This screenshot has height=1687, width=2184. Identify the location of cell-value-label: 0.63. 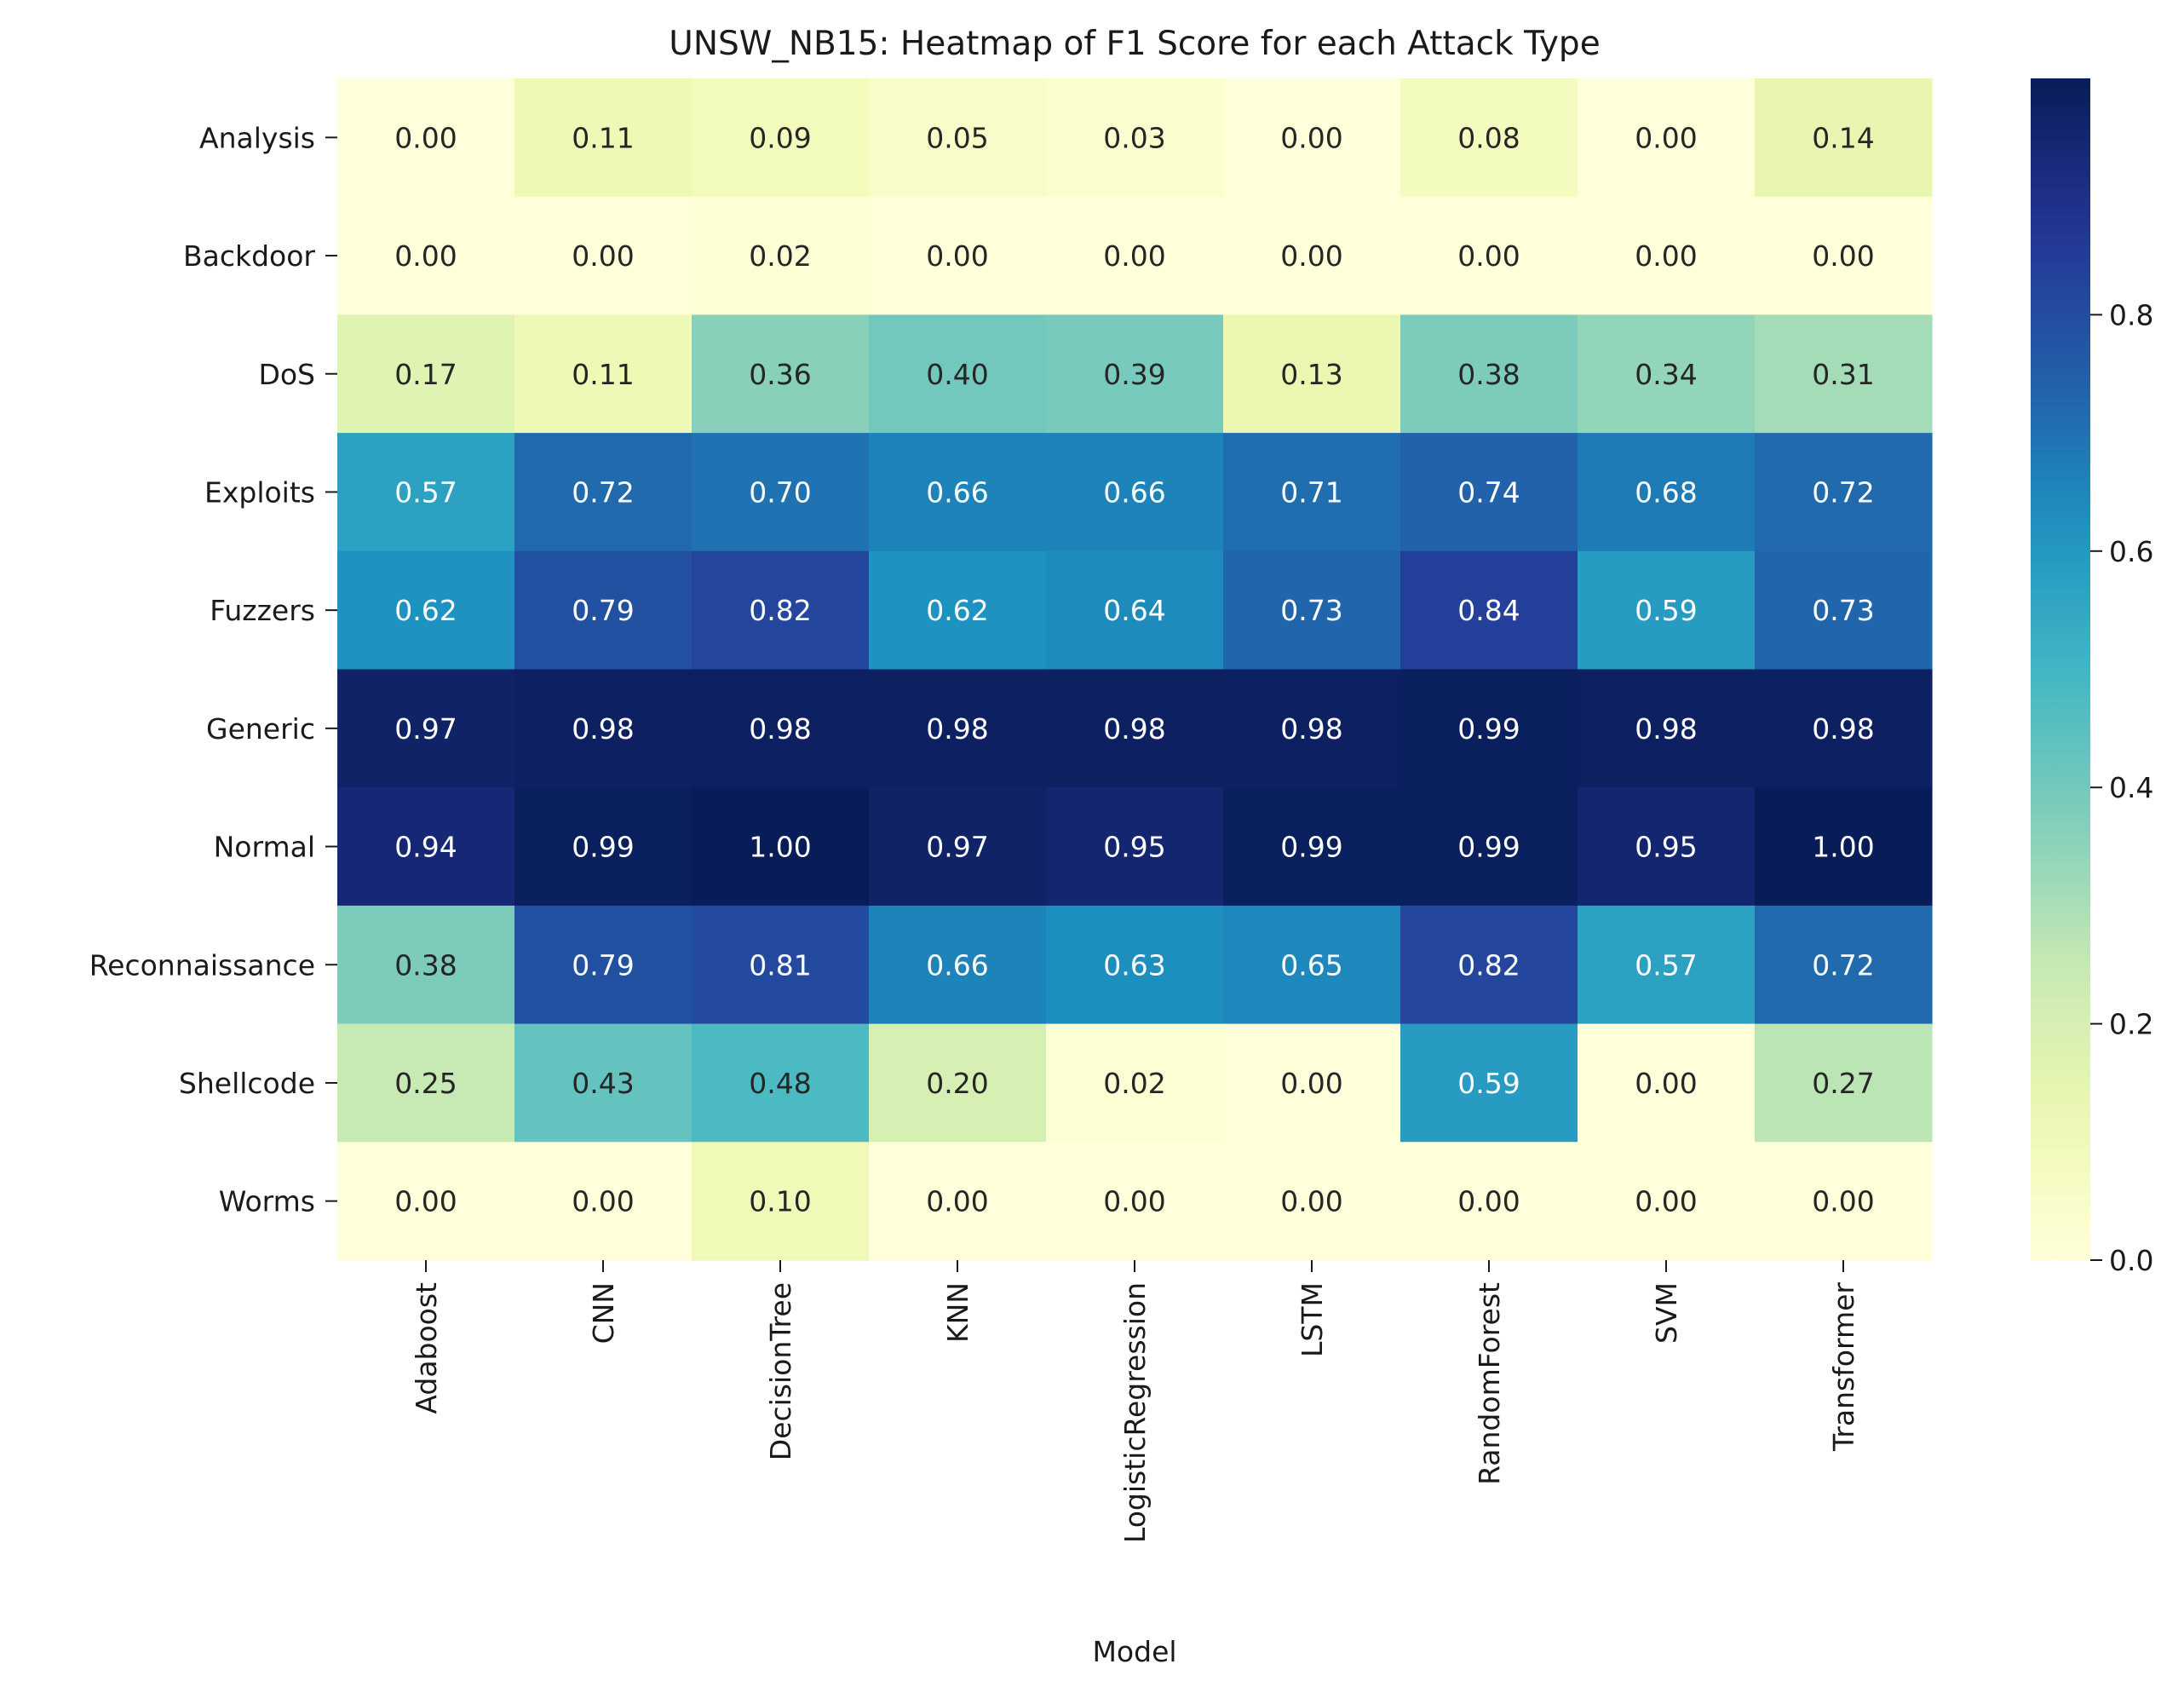
(1134, 965).